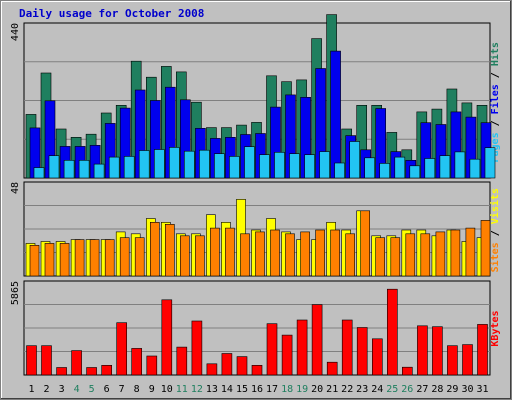  What do you see at coordinates (495, 257) in the screenshot?
I see `legend-sites: Sites` at bounding box center [495, 257].